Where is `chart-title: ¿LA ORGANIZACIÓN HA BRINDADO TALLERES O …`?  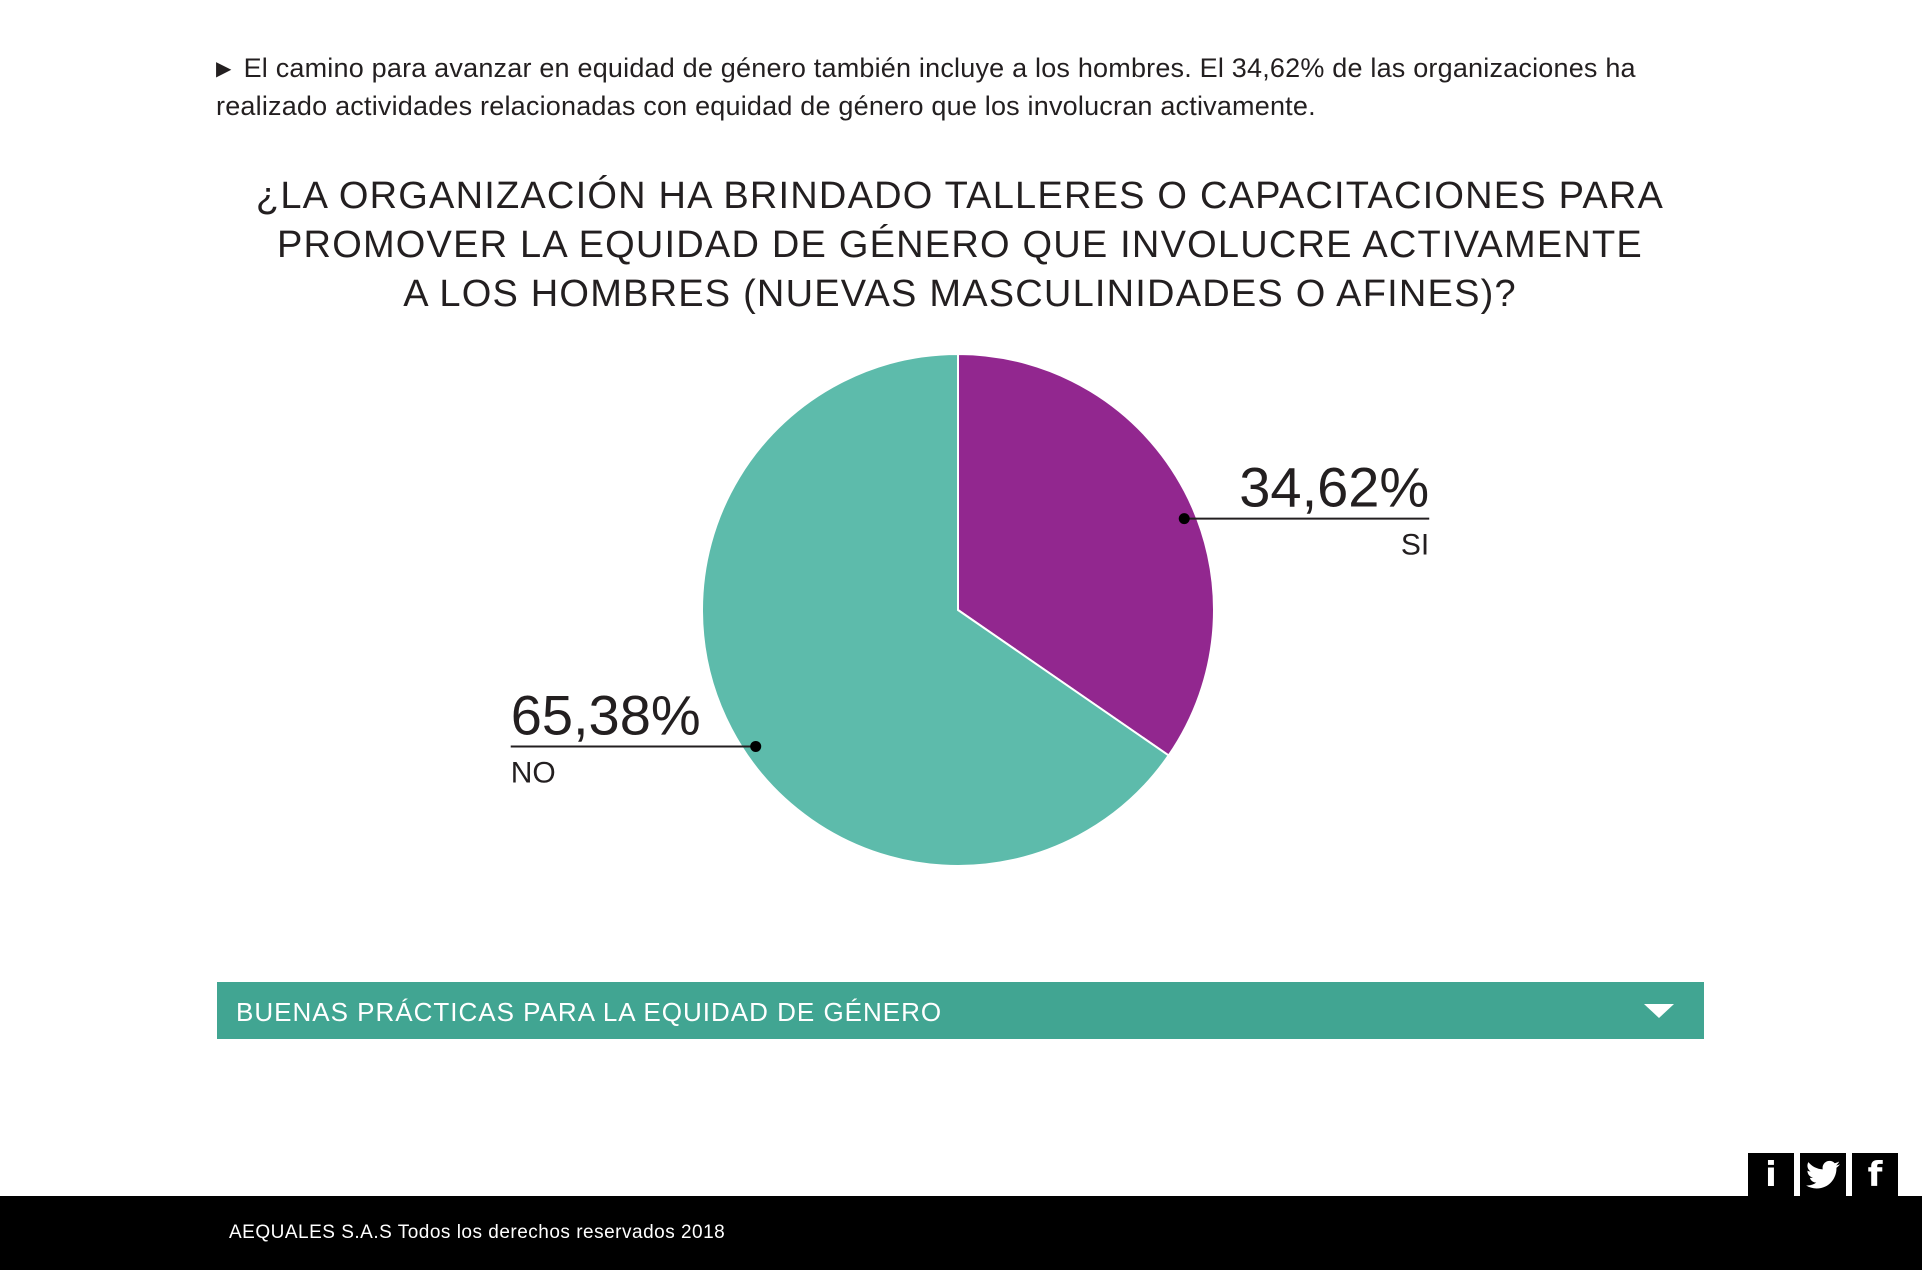
chart-title: ¿LA ORGANIZACIÓN HA BRINDADO TALLERES O … is located at coordinates (960, 245).